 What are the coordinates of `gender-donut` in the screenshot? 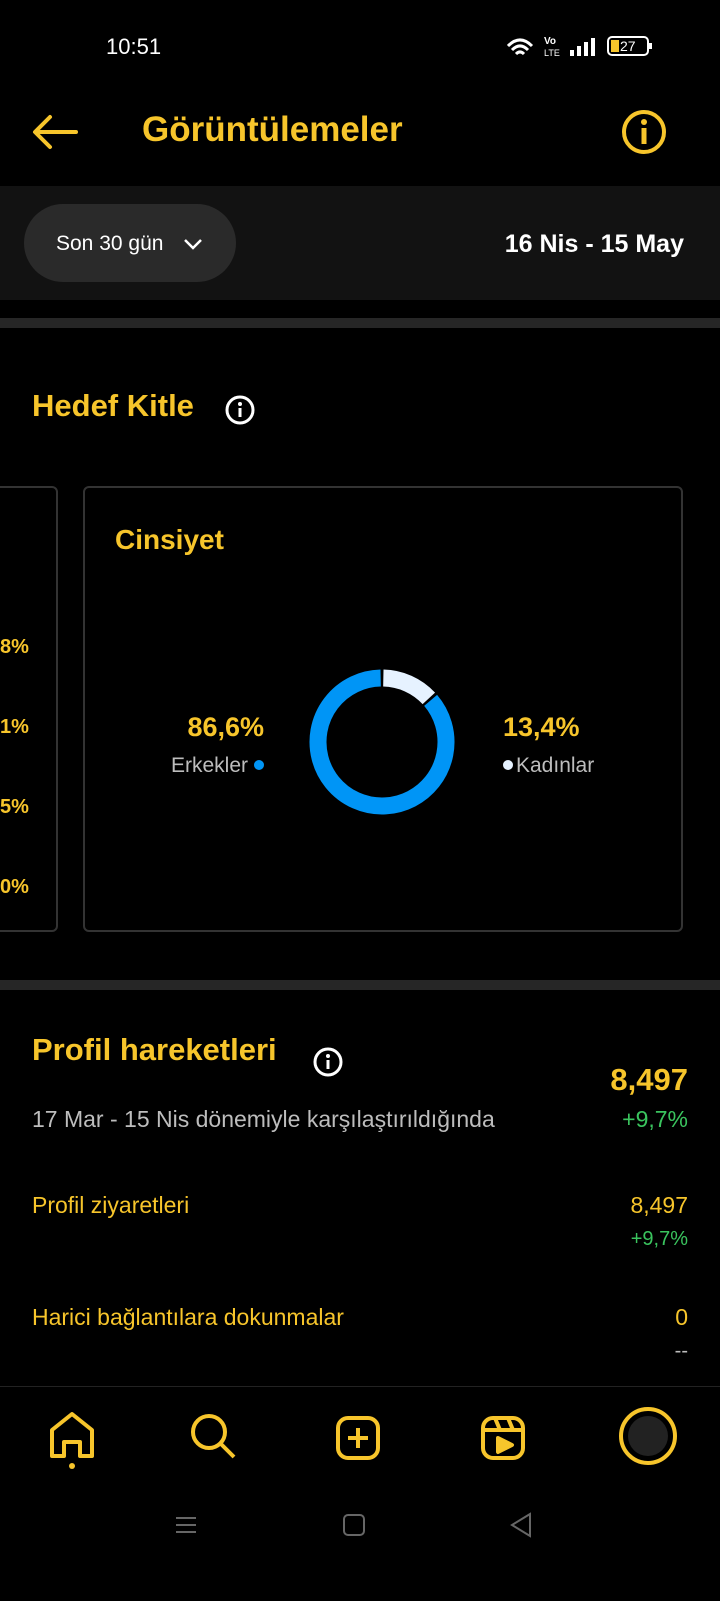 It's located at (382, 742).